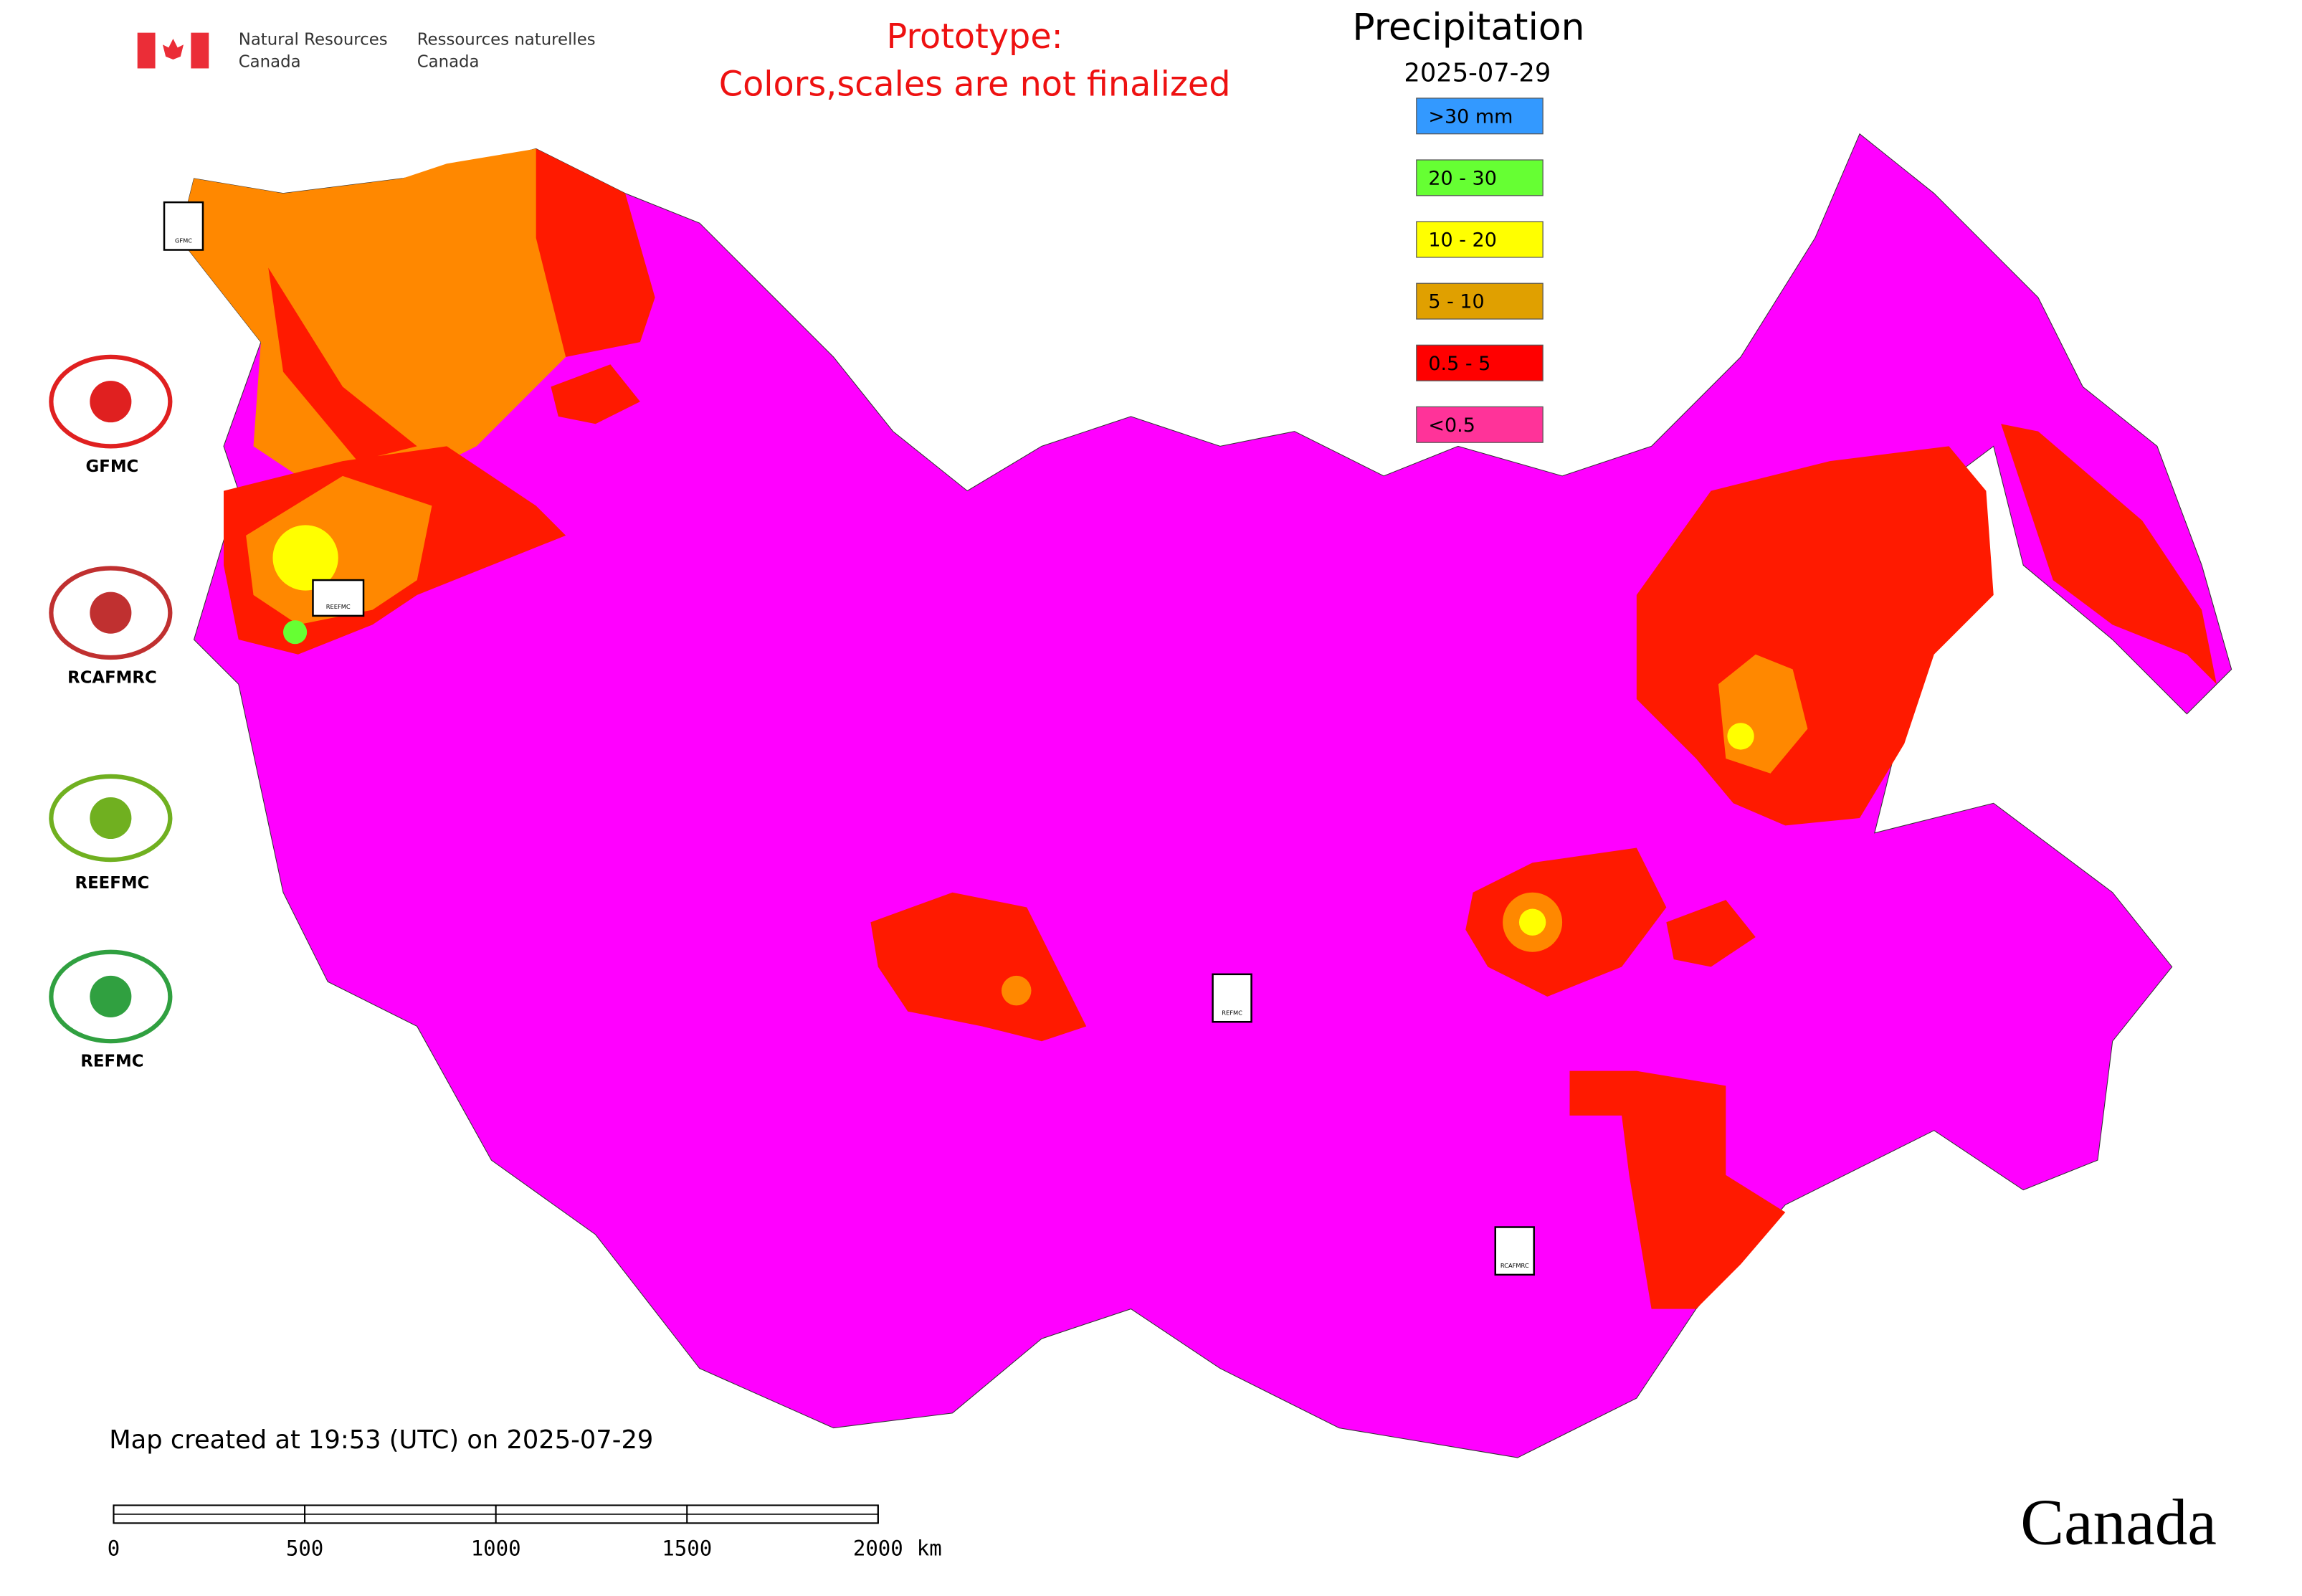 The height and width of the screenshot is (1596, 2302). What do you see at coordinates (1452, 425) in the screenshot?
I see `legend-label: <0.5` at bounding box center [1452, 425].